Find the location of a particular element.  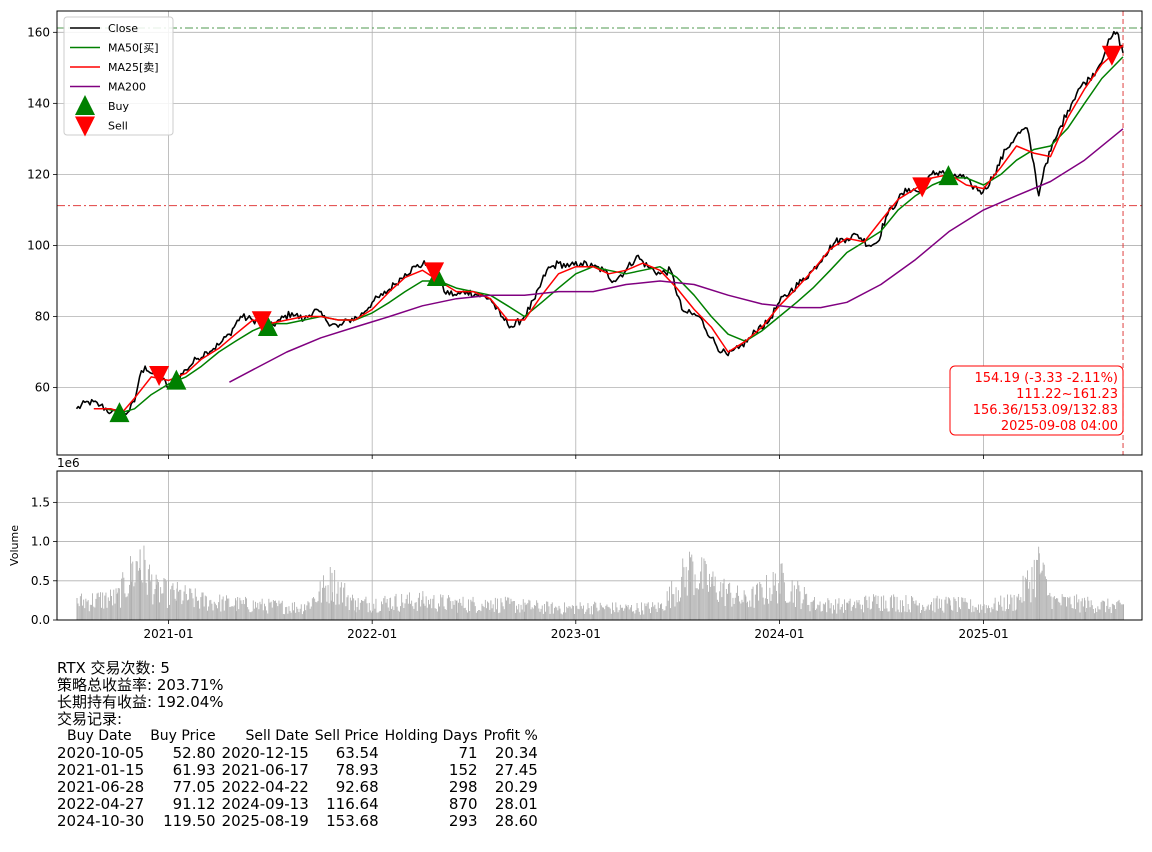

holding-days-cell: 71 is located at coordinates (468, 753).